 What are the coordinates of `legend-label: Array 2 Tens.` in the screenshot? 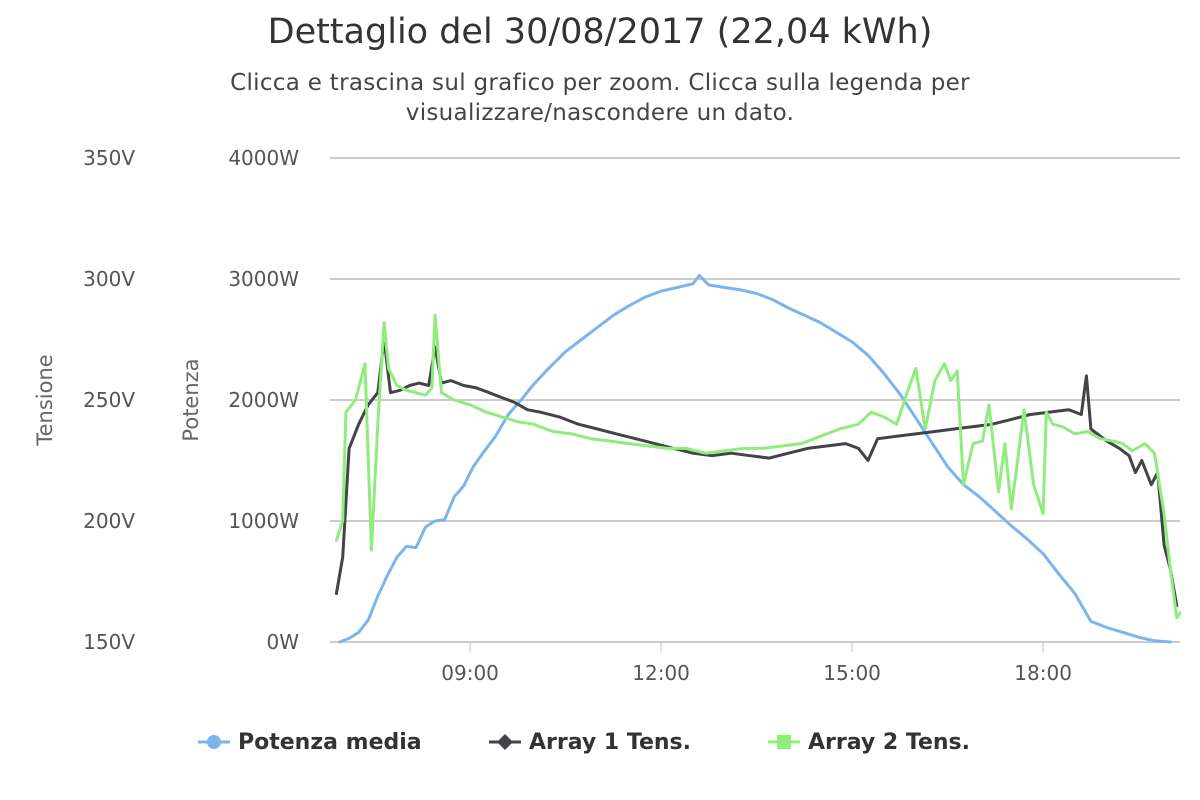 It's located at (889, 742).